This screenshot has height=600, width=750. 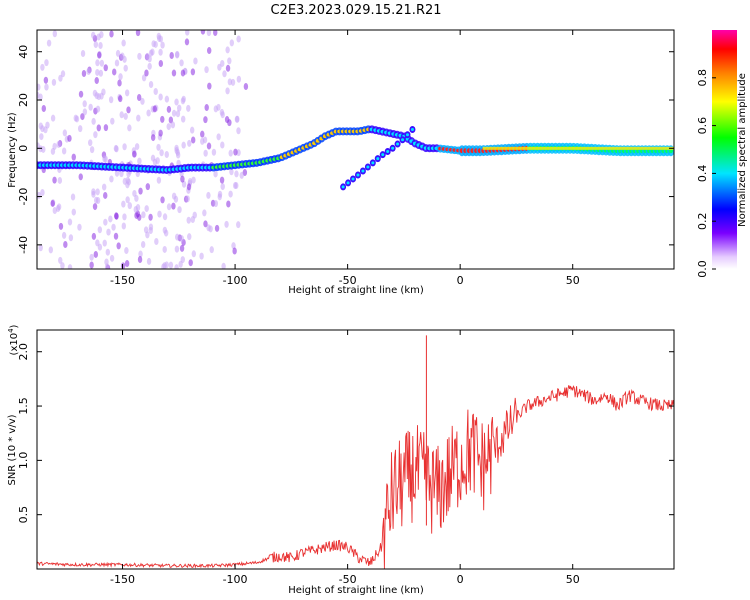 I want to click on snr-ytick-label: 1.0, so click(x=23, y=461).